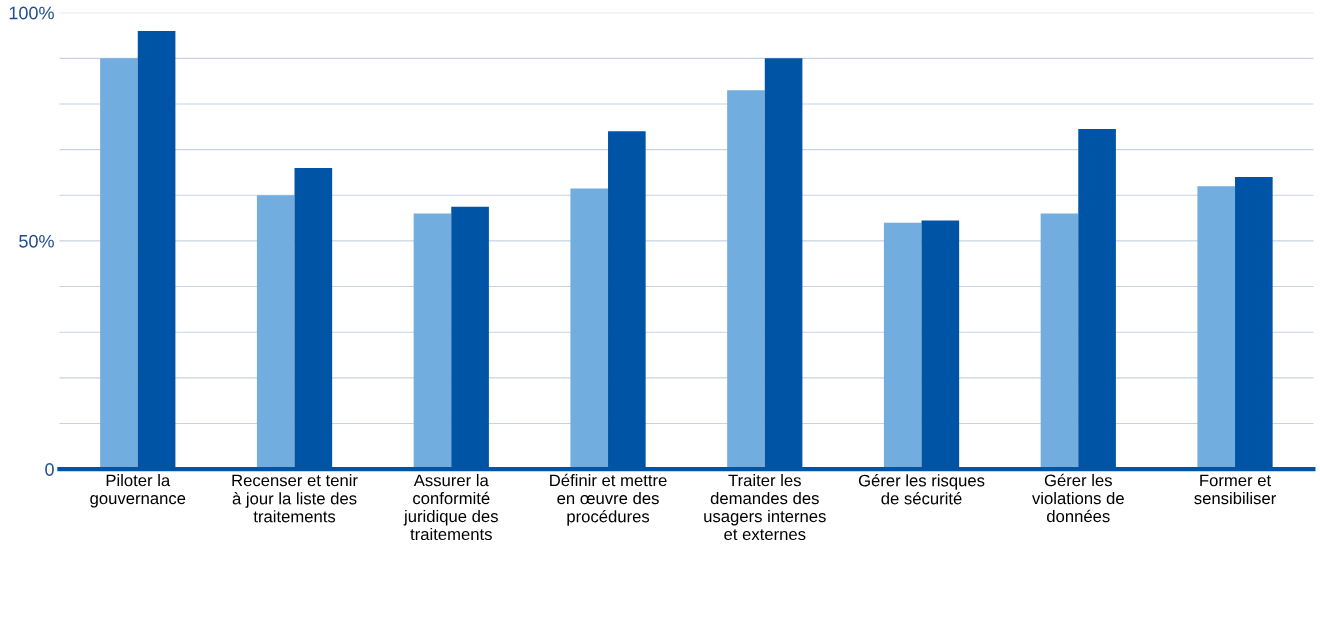  Describe the element at coordinates (36, 241) in the screenshot. I see `y-tick-label: 50%` at that location.